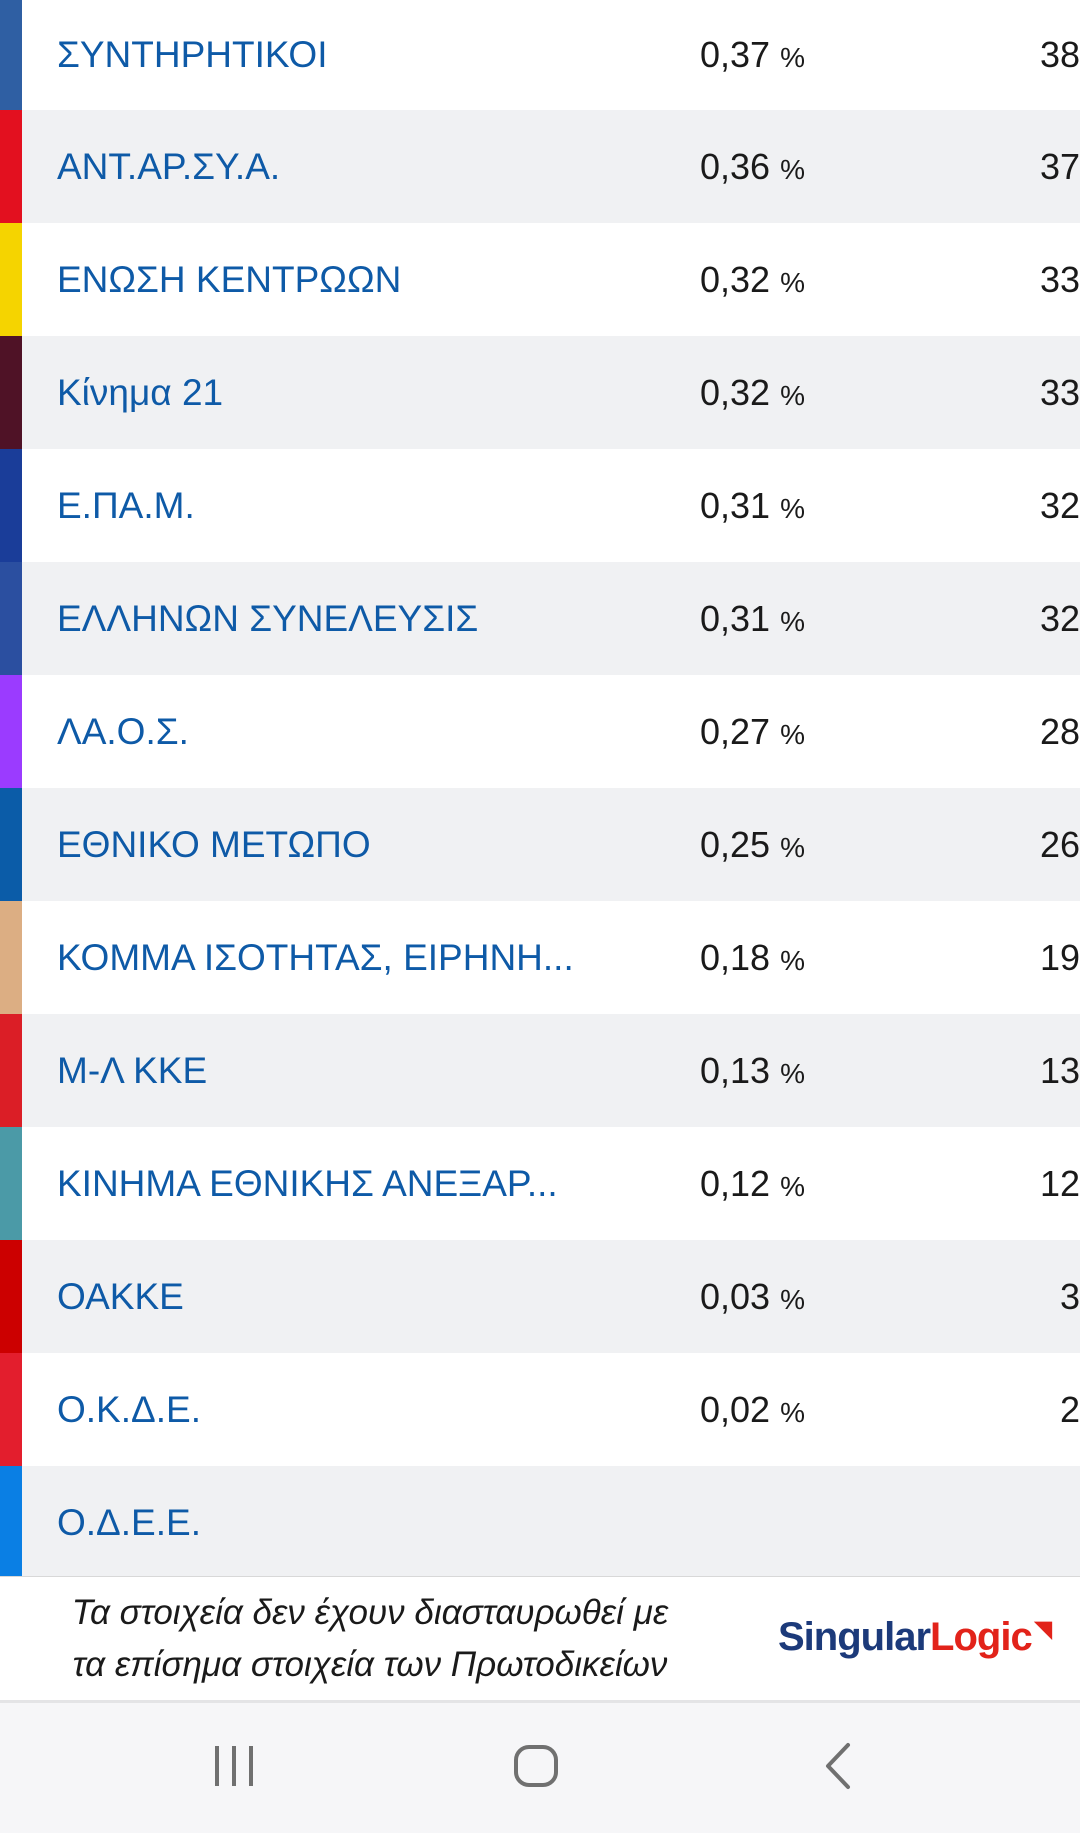  Describe the element at coordinates (735, 1409) in the screenshot. I see `party-percent-value: 0,02` at that location.